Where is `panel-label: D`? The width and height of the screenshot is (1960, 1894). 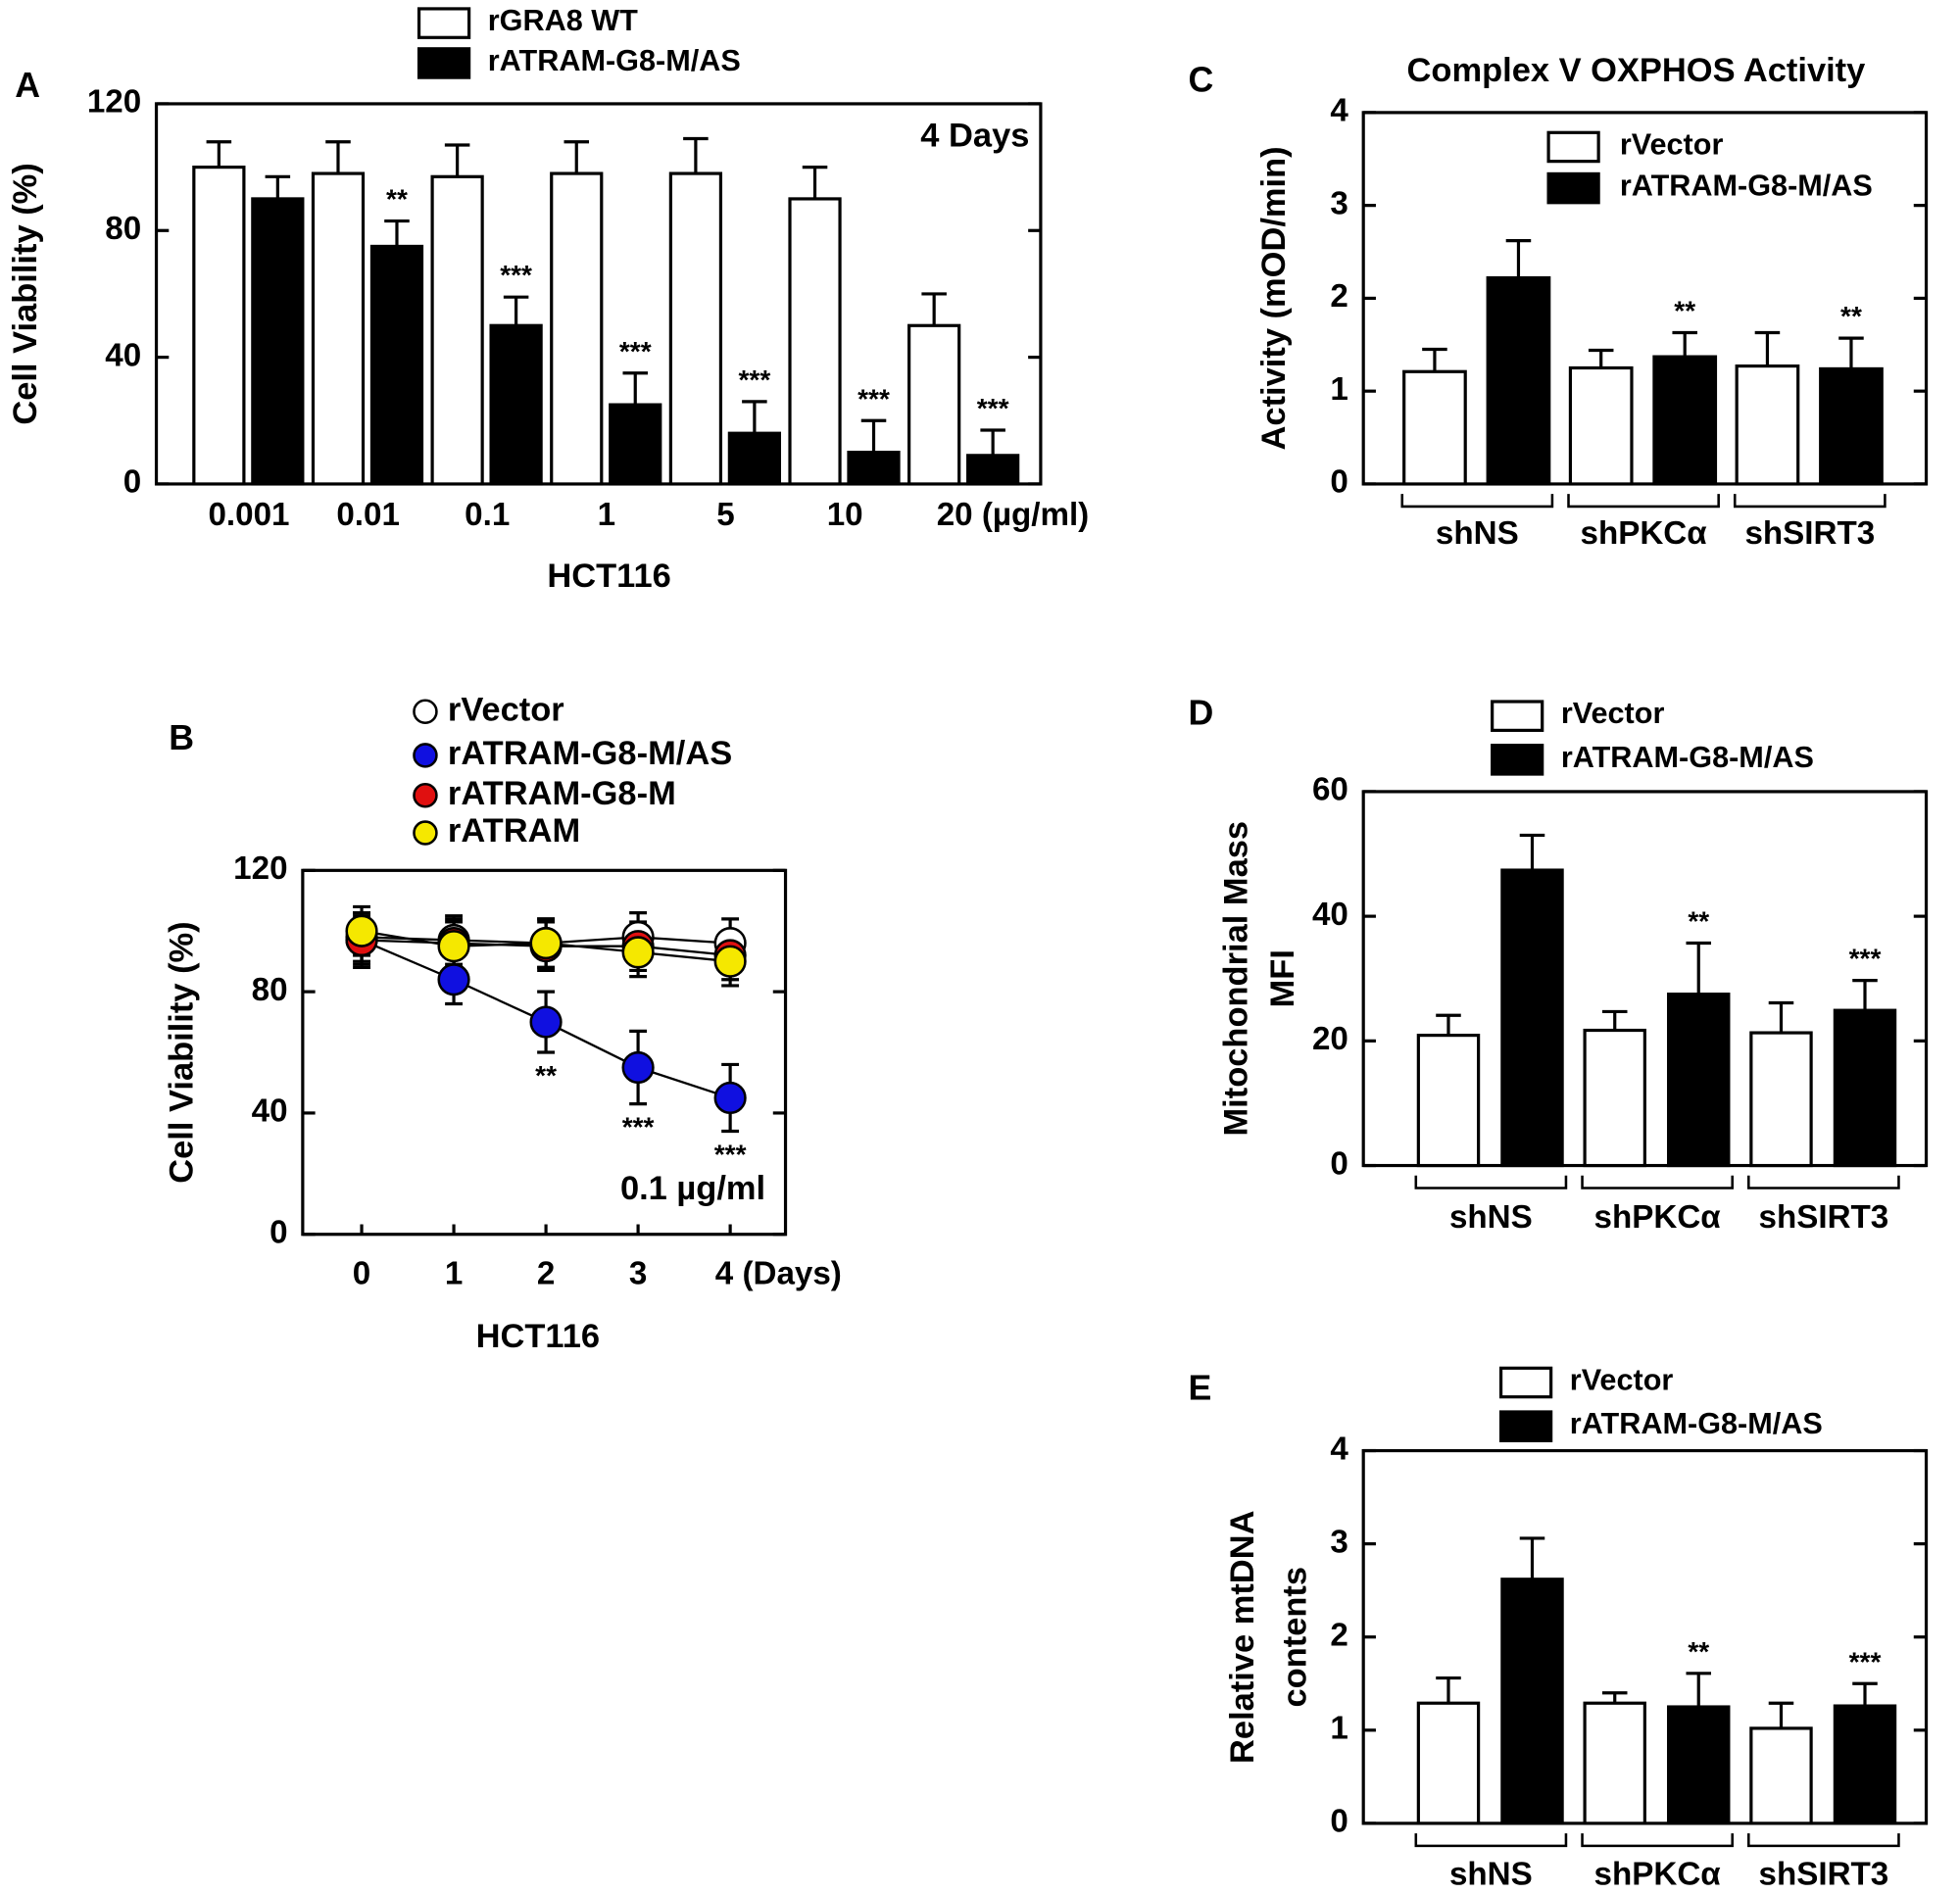 panel-label: D is located at coordinates (1201, 712).